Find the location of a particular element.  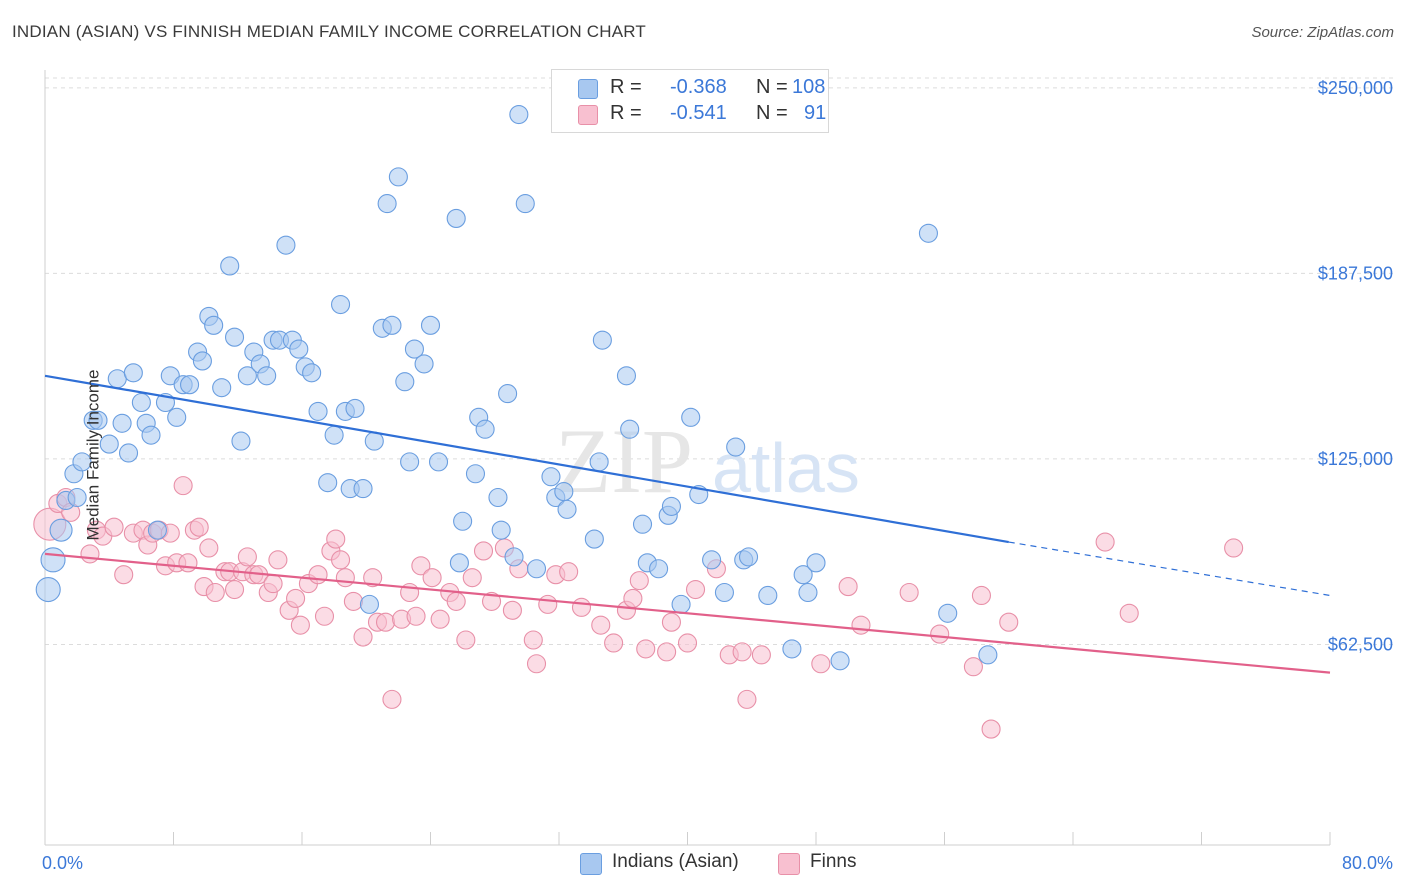

legend-n-label: N = is located at coordinates (772, 87).